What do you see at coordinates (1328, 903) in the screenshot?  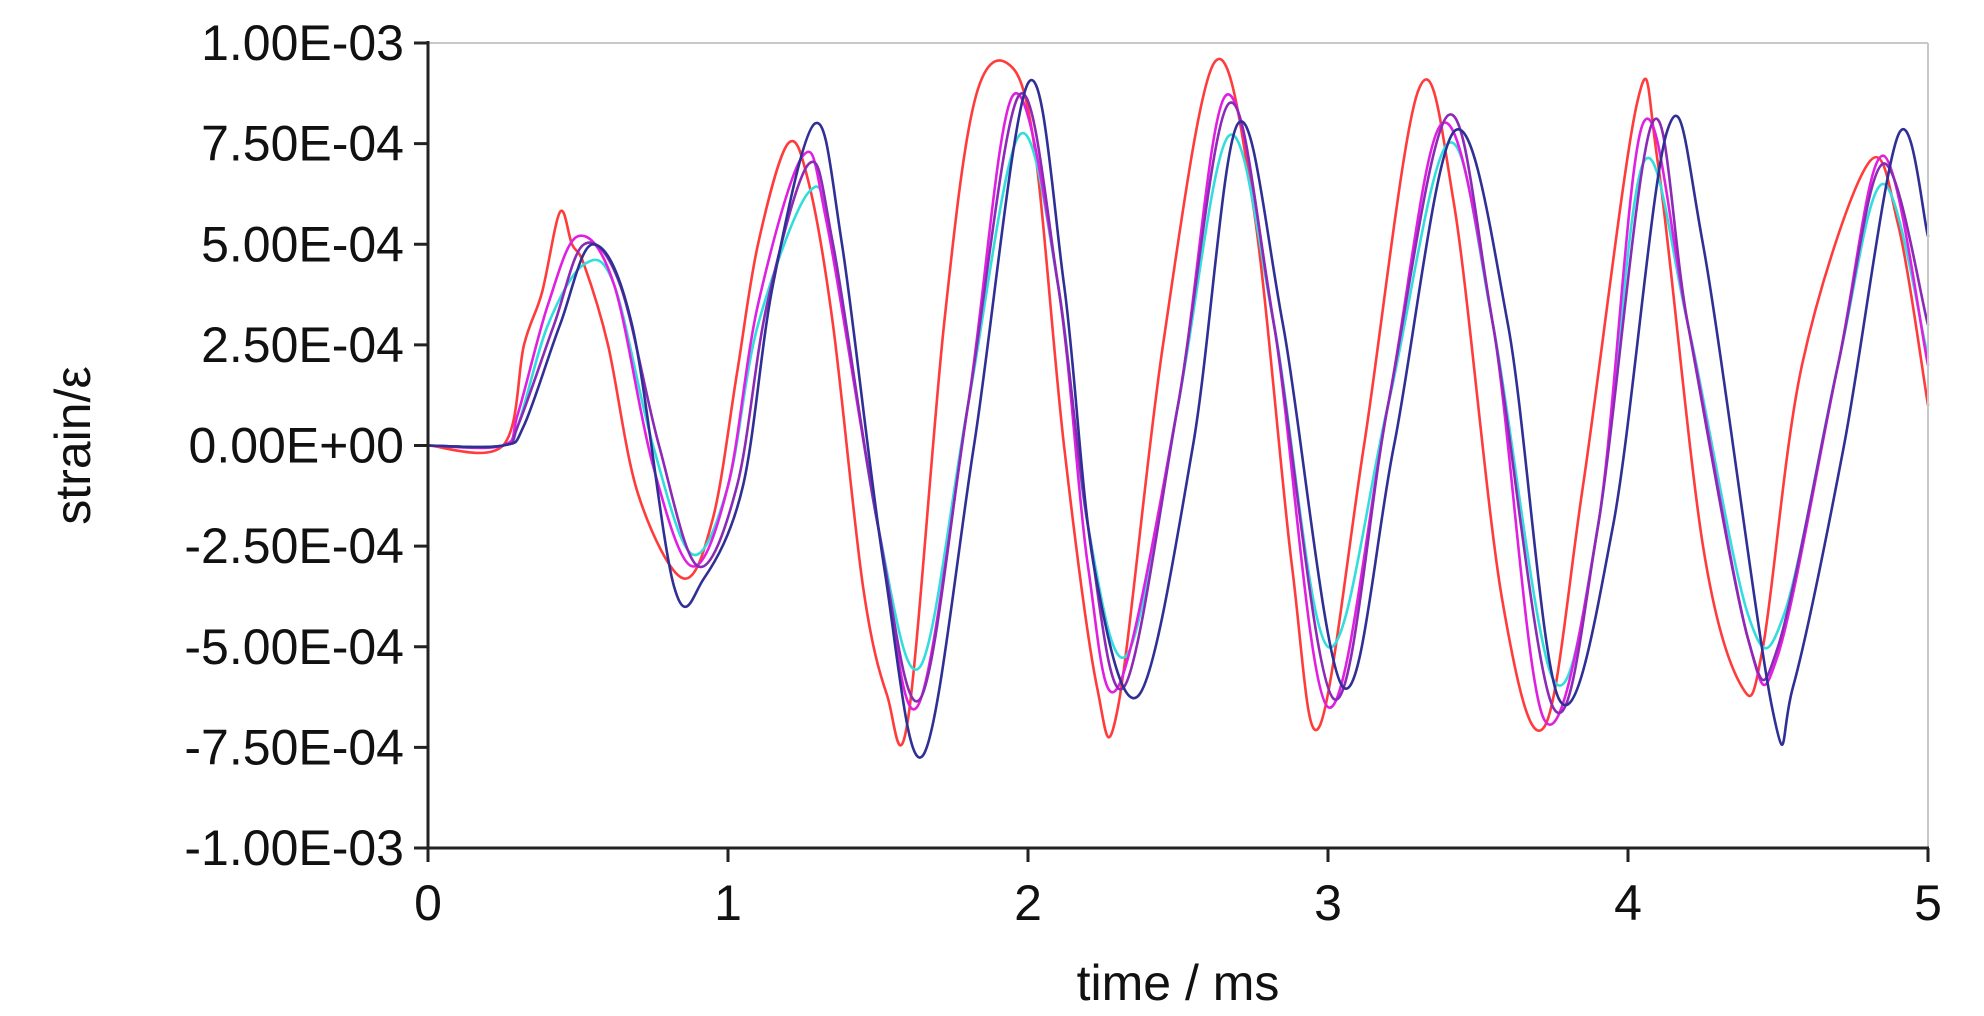 I see `x-tick-label: 3` at bounding box center [1328, 903].